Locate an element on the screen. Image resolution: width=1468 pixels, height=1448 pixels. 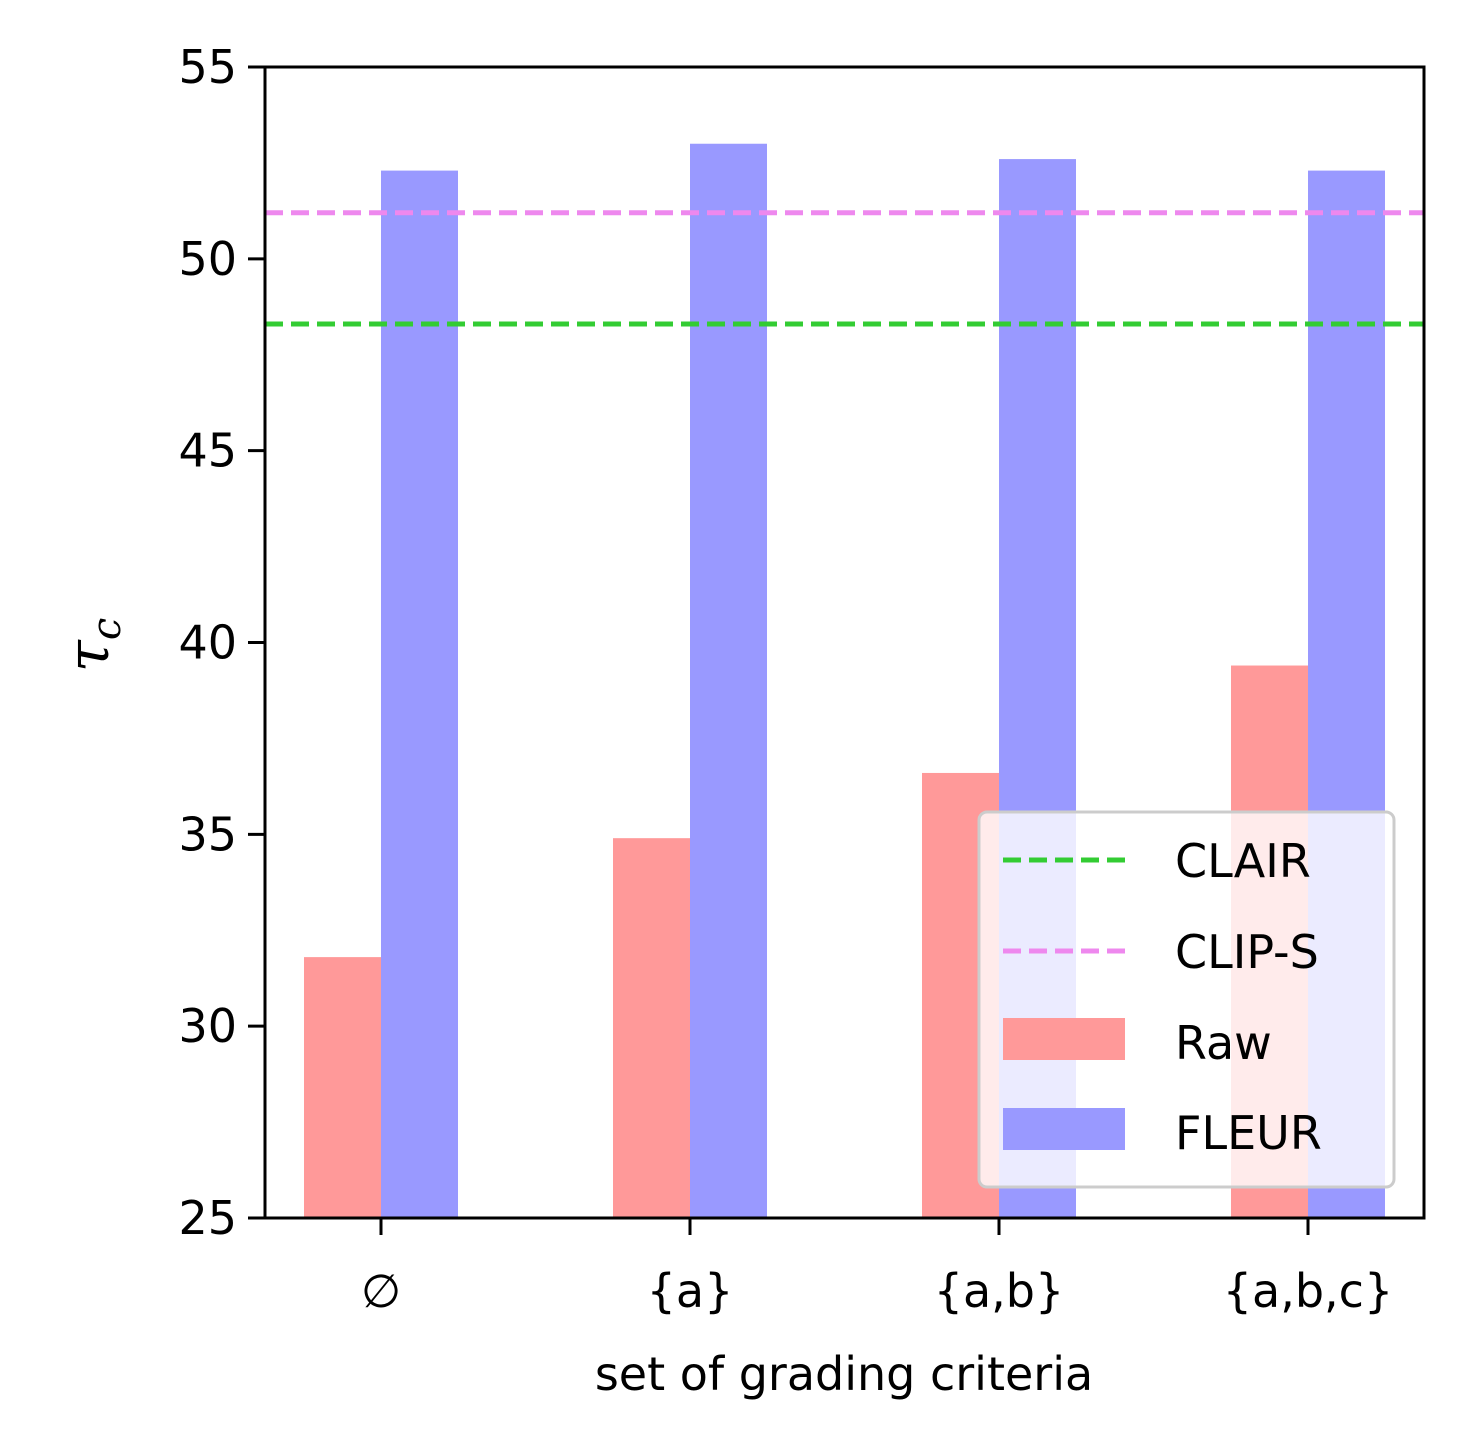
legend-raw-swatch is located at coordinates (1064, 1039).